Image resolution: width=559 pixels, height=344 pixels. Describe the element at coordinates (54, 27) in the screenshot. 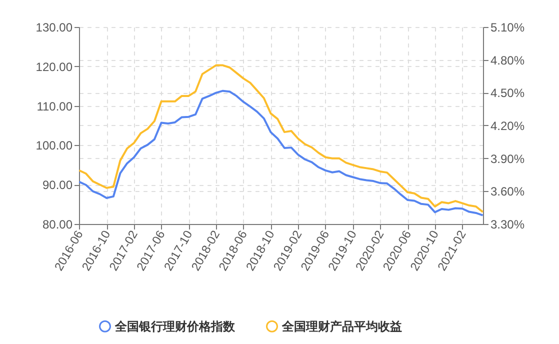

I see `y-tick-label: 130.00` at that location.